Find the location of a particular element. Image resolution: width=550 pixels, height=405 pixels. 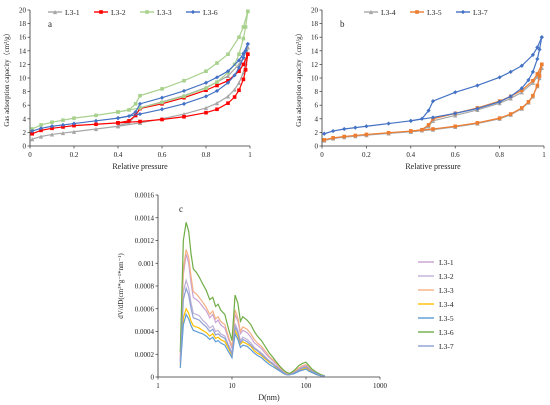

legend-L3-5-marker is located at coordinates (417, 12).